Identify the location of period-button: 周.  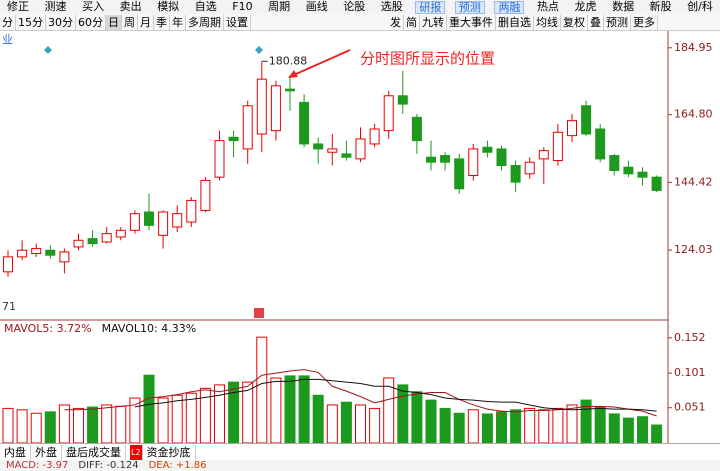
(130, 22).